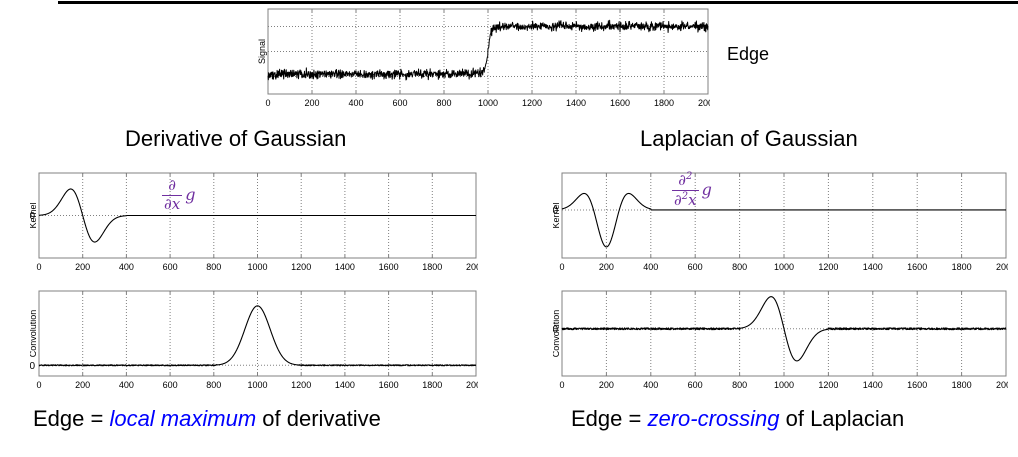 This screenshot has width=1018, height=457. I want to click on laplacian-numerator-symbol: ∂, so click(682, 180).